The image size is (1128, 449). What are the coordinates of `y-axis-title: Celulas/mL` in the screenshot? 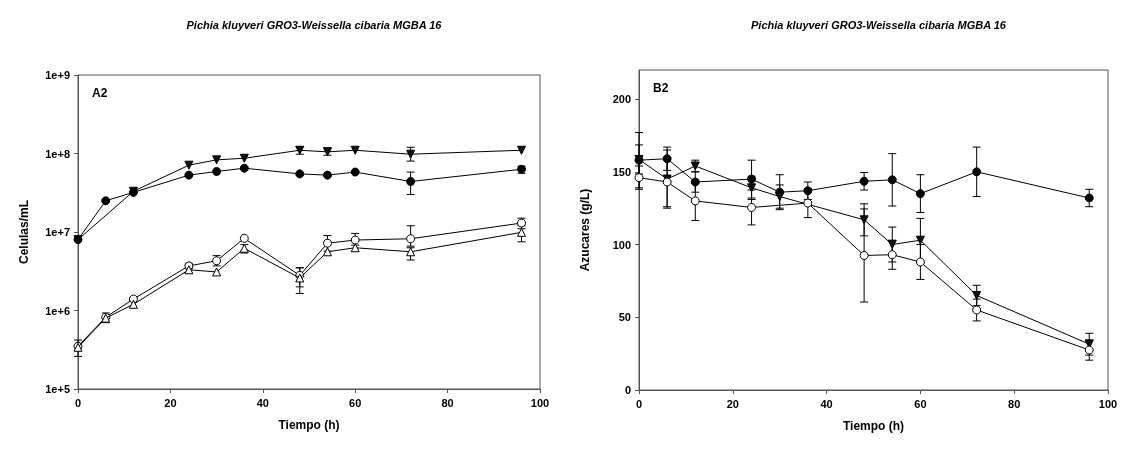 It's located at (24, 232).